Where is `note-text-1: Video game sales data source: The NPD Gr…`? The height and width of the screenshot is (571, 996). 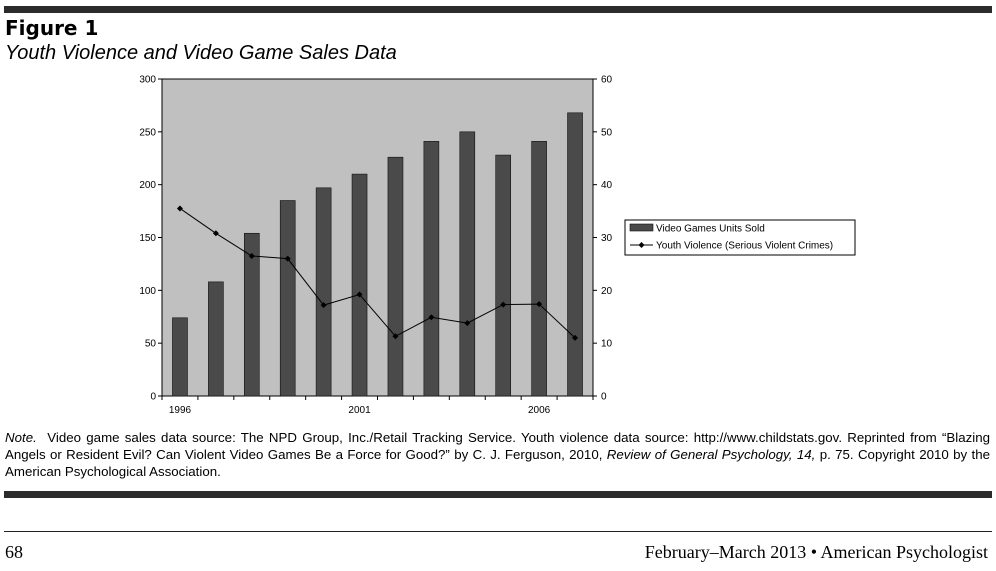
note-text-1: Video game sales data source: The NPD Gr… is located at coordinates (498, 446).